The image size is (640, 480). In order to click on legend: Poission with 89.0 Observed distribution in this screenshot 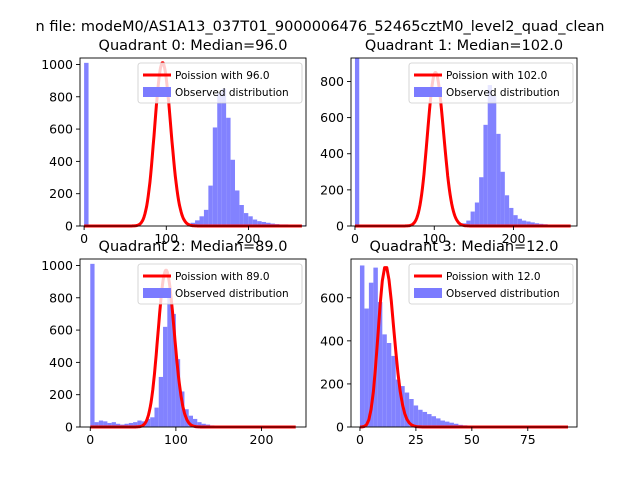, I will do `click(220, 284)`.